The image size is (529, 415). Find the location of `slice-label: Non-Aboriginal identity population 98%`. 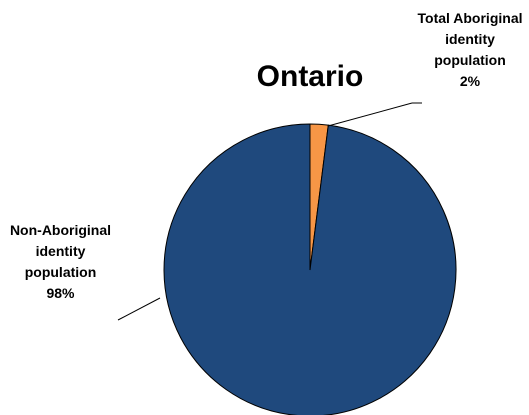

slice-label: Non-Aboriginal identity population 98% is located at coordinates (60, 262).